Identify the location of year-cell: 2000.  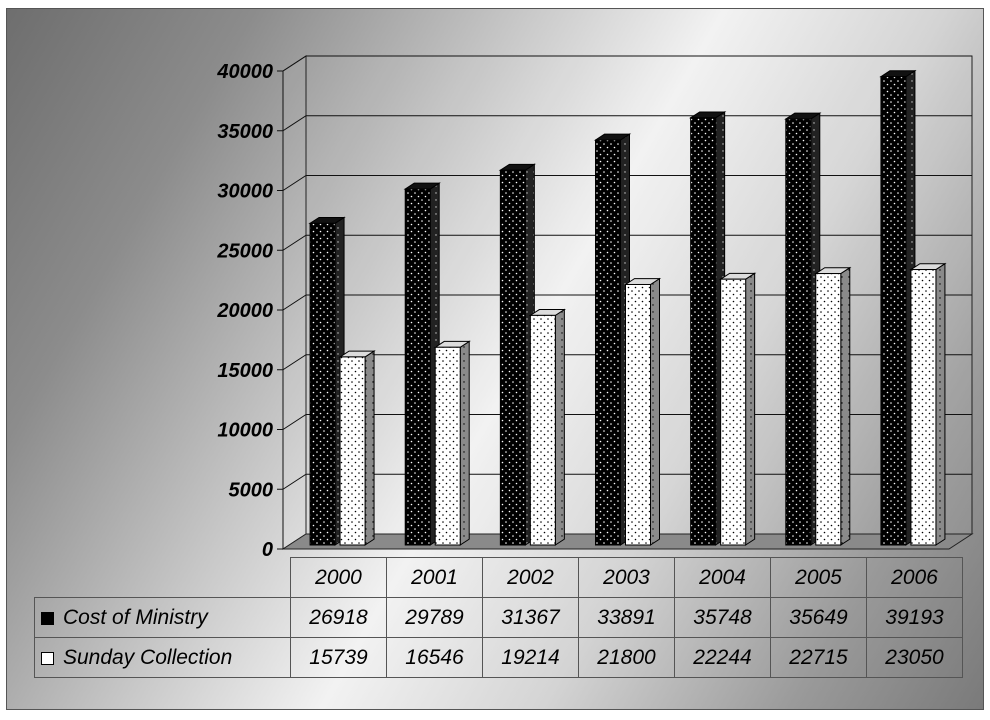
(338, 577).